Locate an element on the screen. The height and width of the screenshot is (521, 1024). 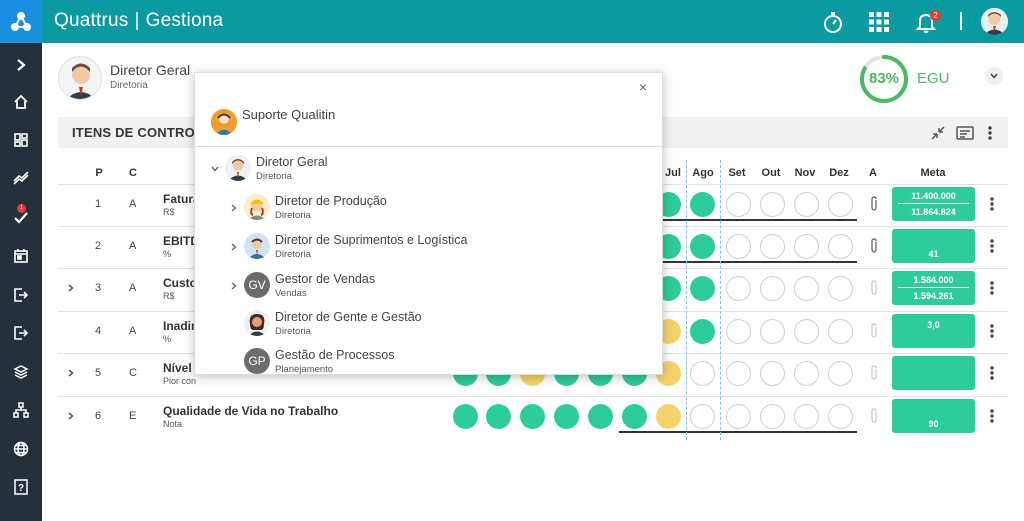
trend-icon is located at coordinates (21, 178).